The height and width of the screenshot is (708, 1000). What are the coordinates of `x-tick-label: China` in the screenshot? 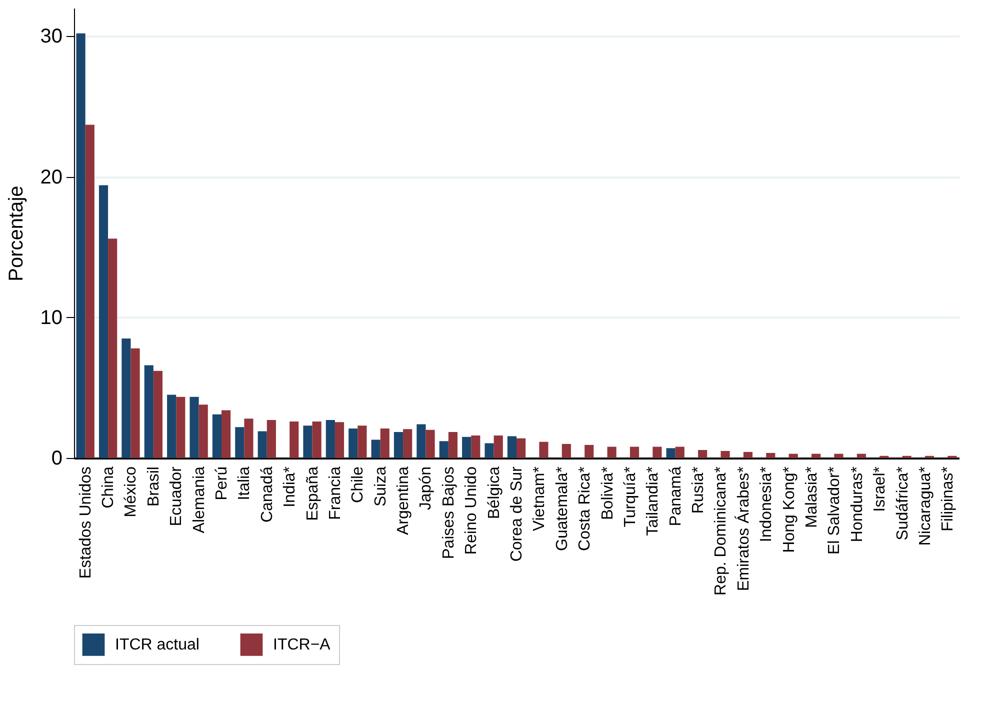 It's located at (109, 487).